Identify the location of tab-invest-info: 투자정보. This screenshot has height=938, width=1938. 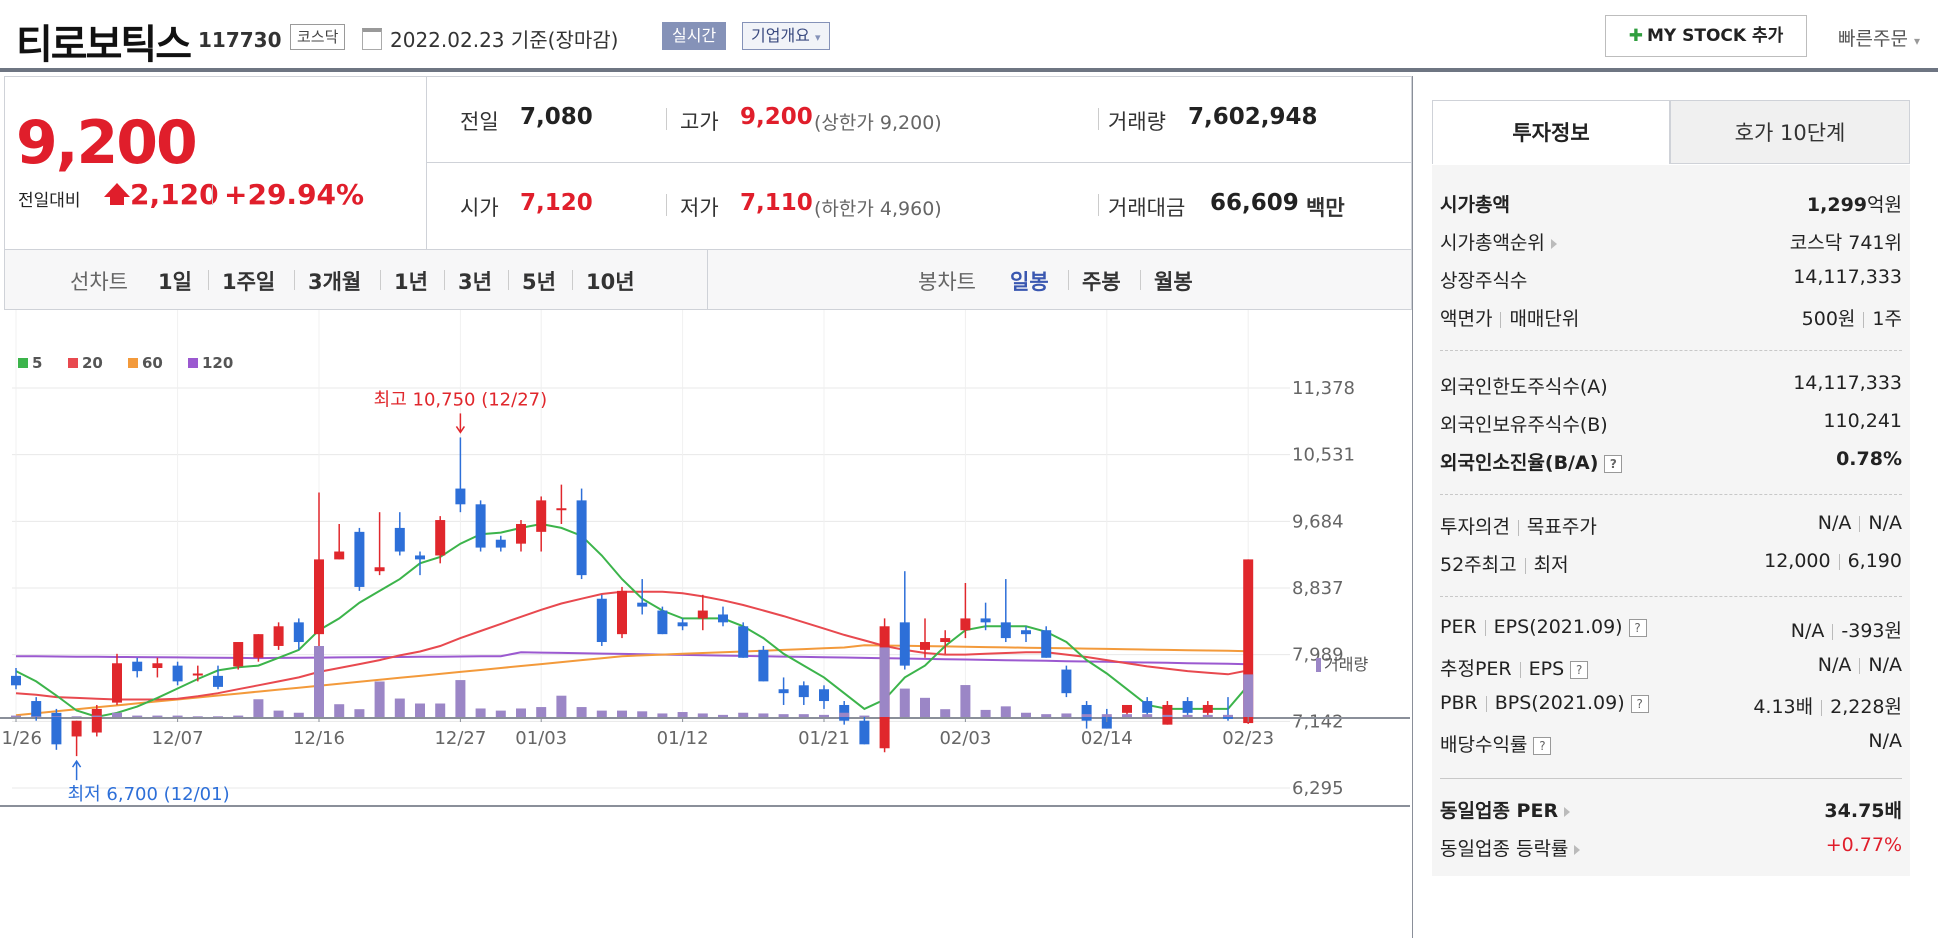
(1551, 132).